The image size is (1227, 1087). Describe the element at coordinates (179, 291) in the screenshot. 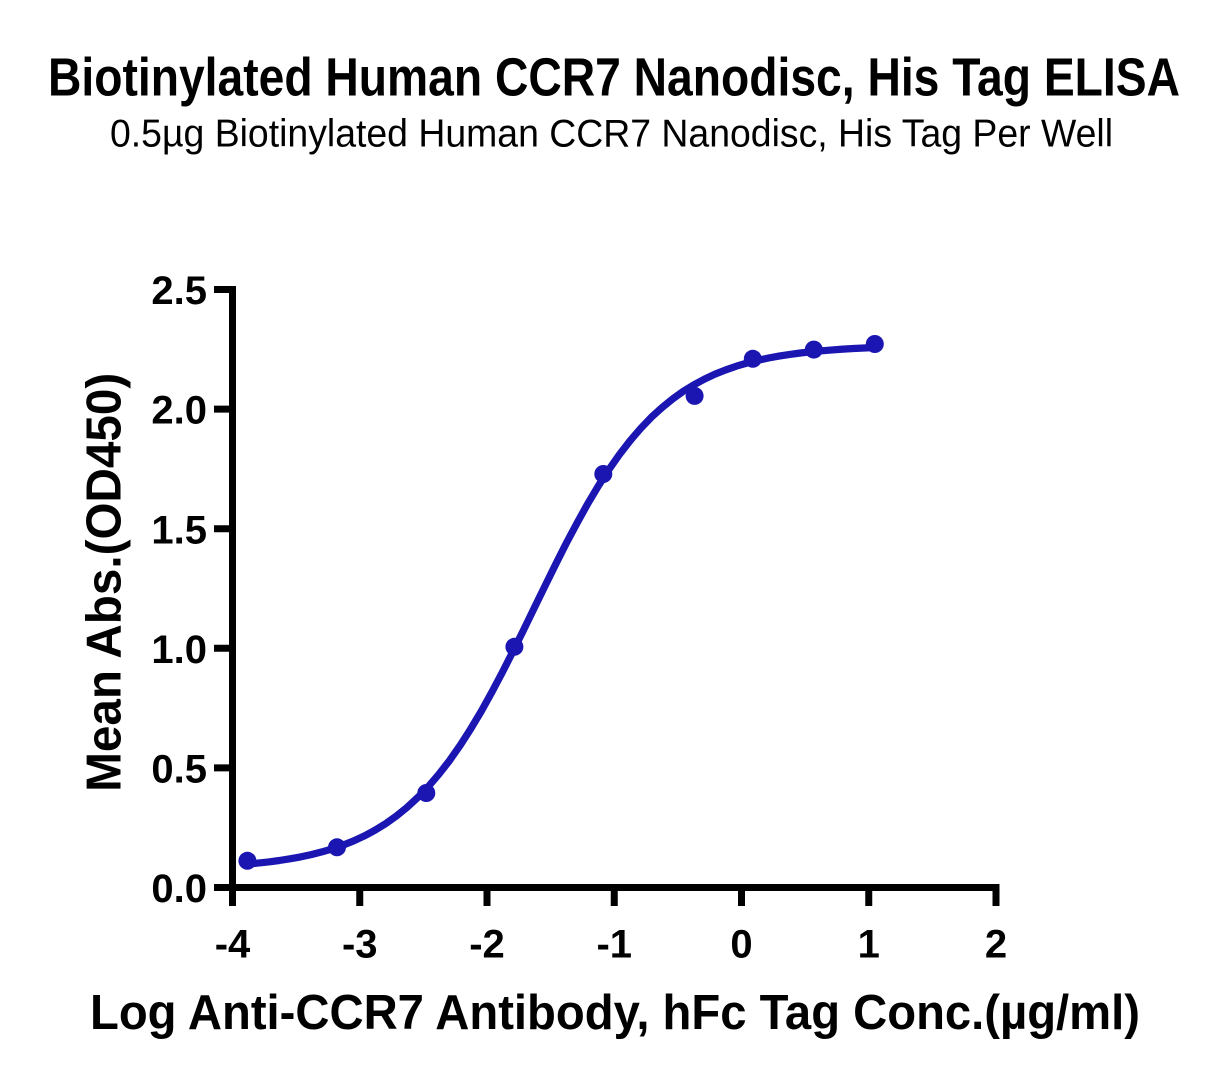

I see `svg-text: 2.5` at that location.